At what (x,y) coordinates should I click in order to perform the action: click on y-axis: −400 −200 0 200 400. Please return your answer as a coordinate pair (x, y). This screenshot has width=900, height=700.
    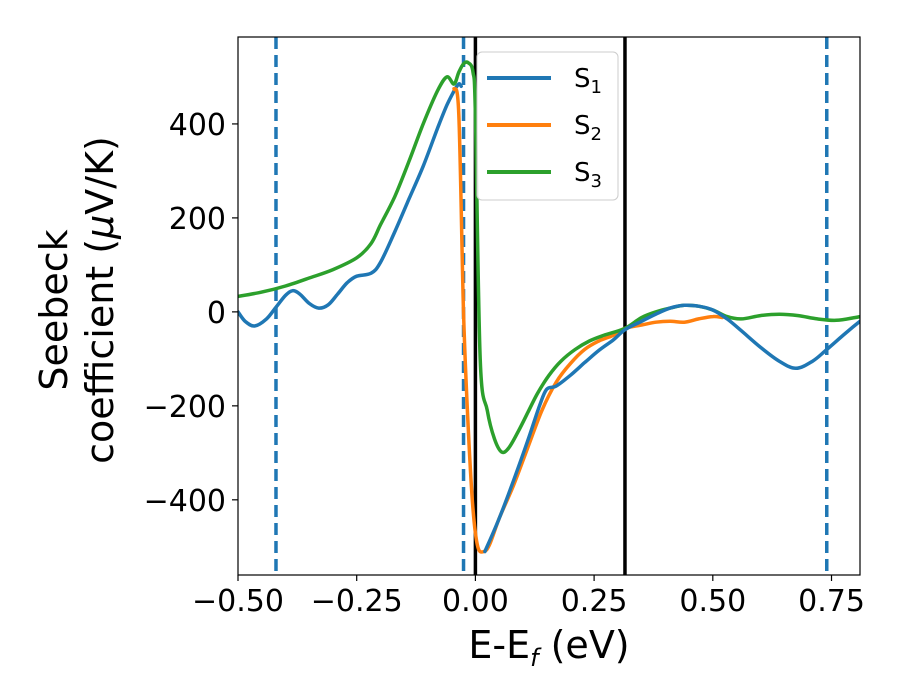
    Looking at the image, I should click on (191, 313).